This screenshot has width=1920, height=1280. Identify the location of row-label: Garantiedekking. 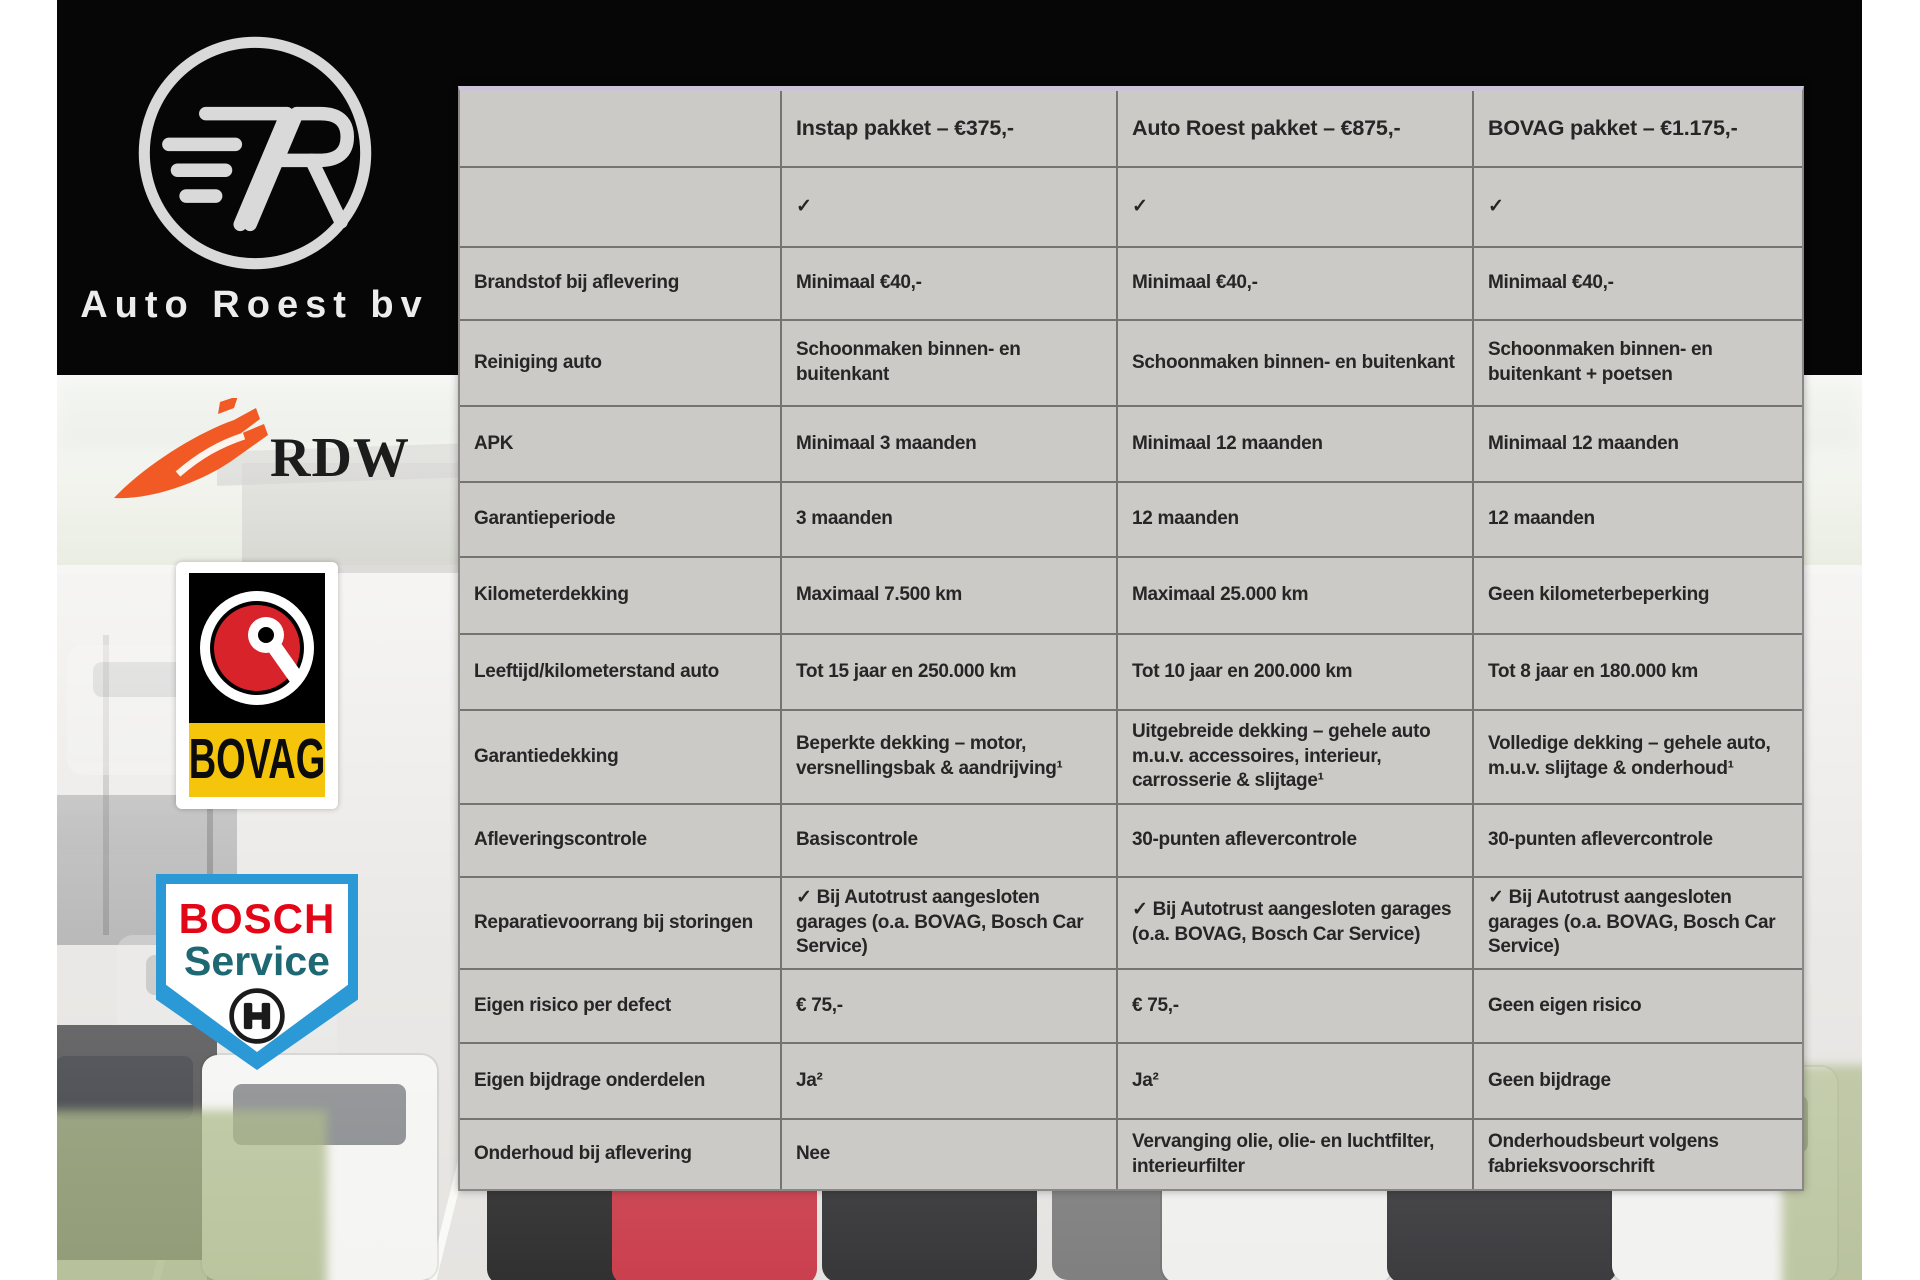
(620, 756).